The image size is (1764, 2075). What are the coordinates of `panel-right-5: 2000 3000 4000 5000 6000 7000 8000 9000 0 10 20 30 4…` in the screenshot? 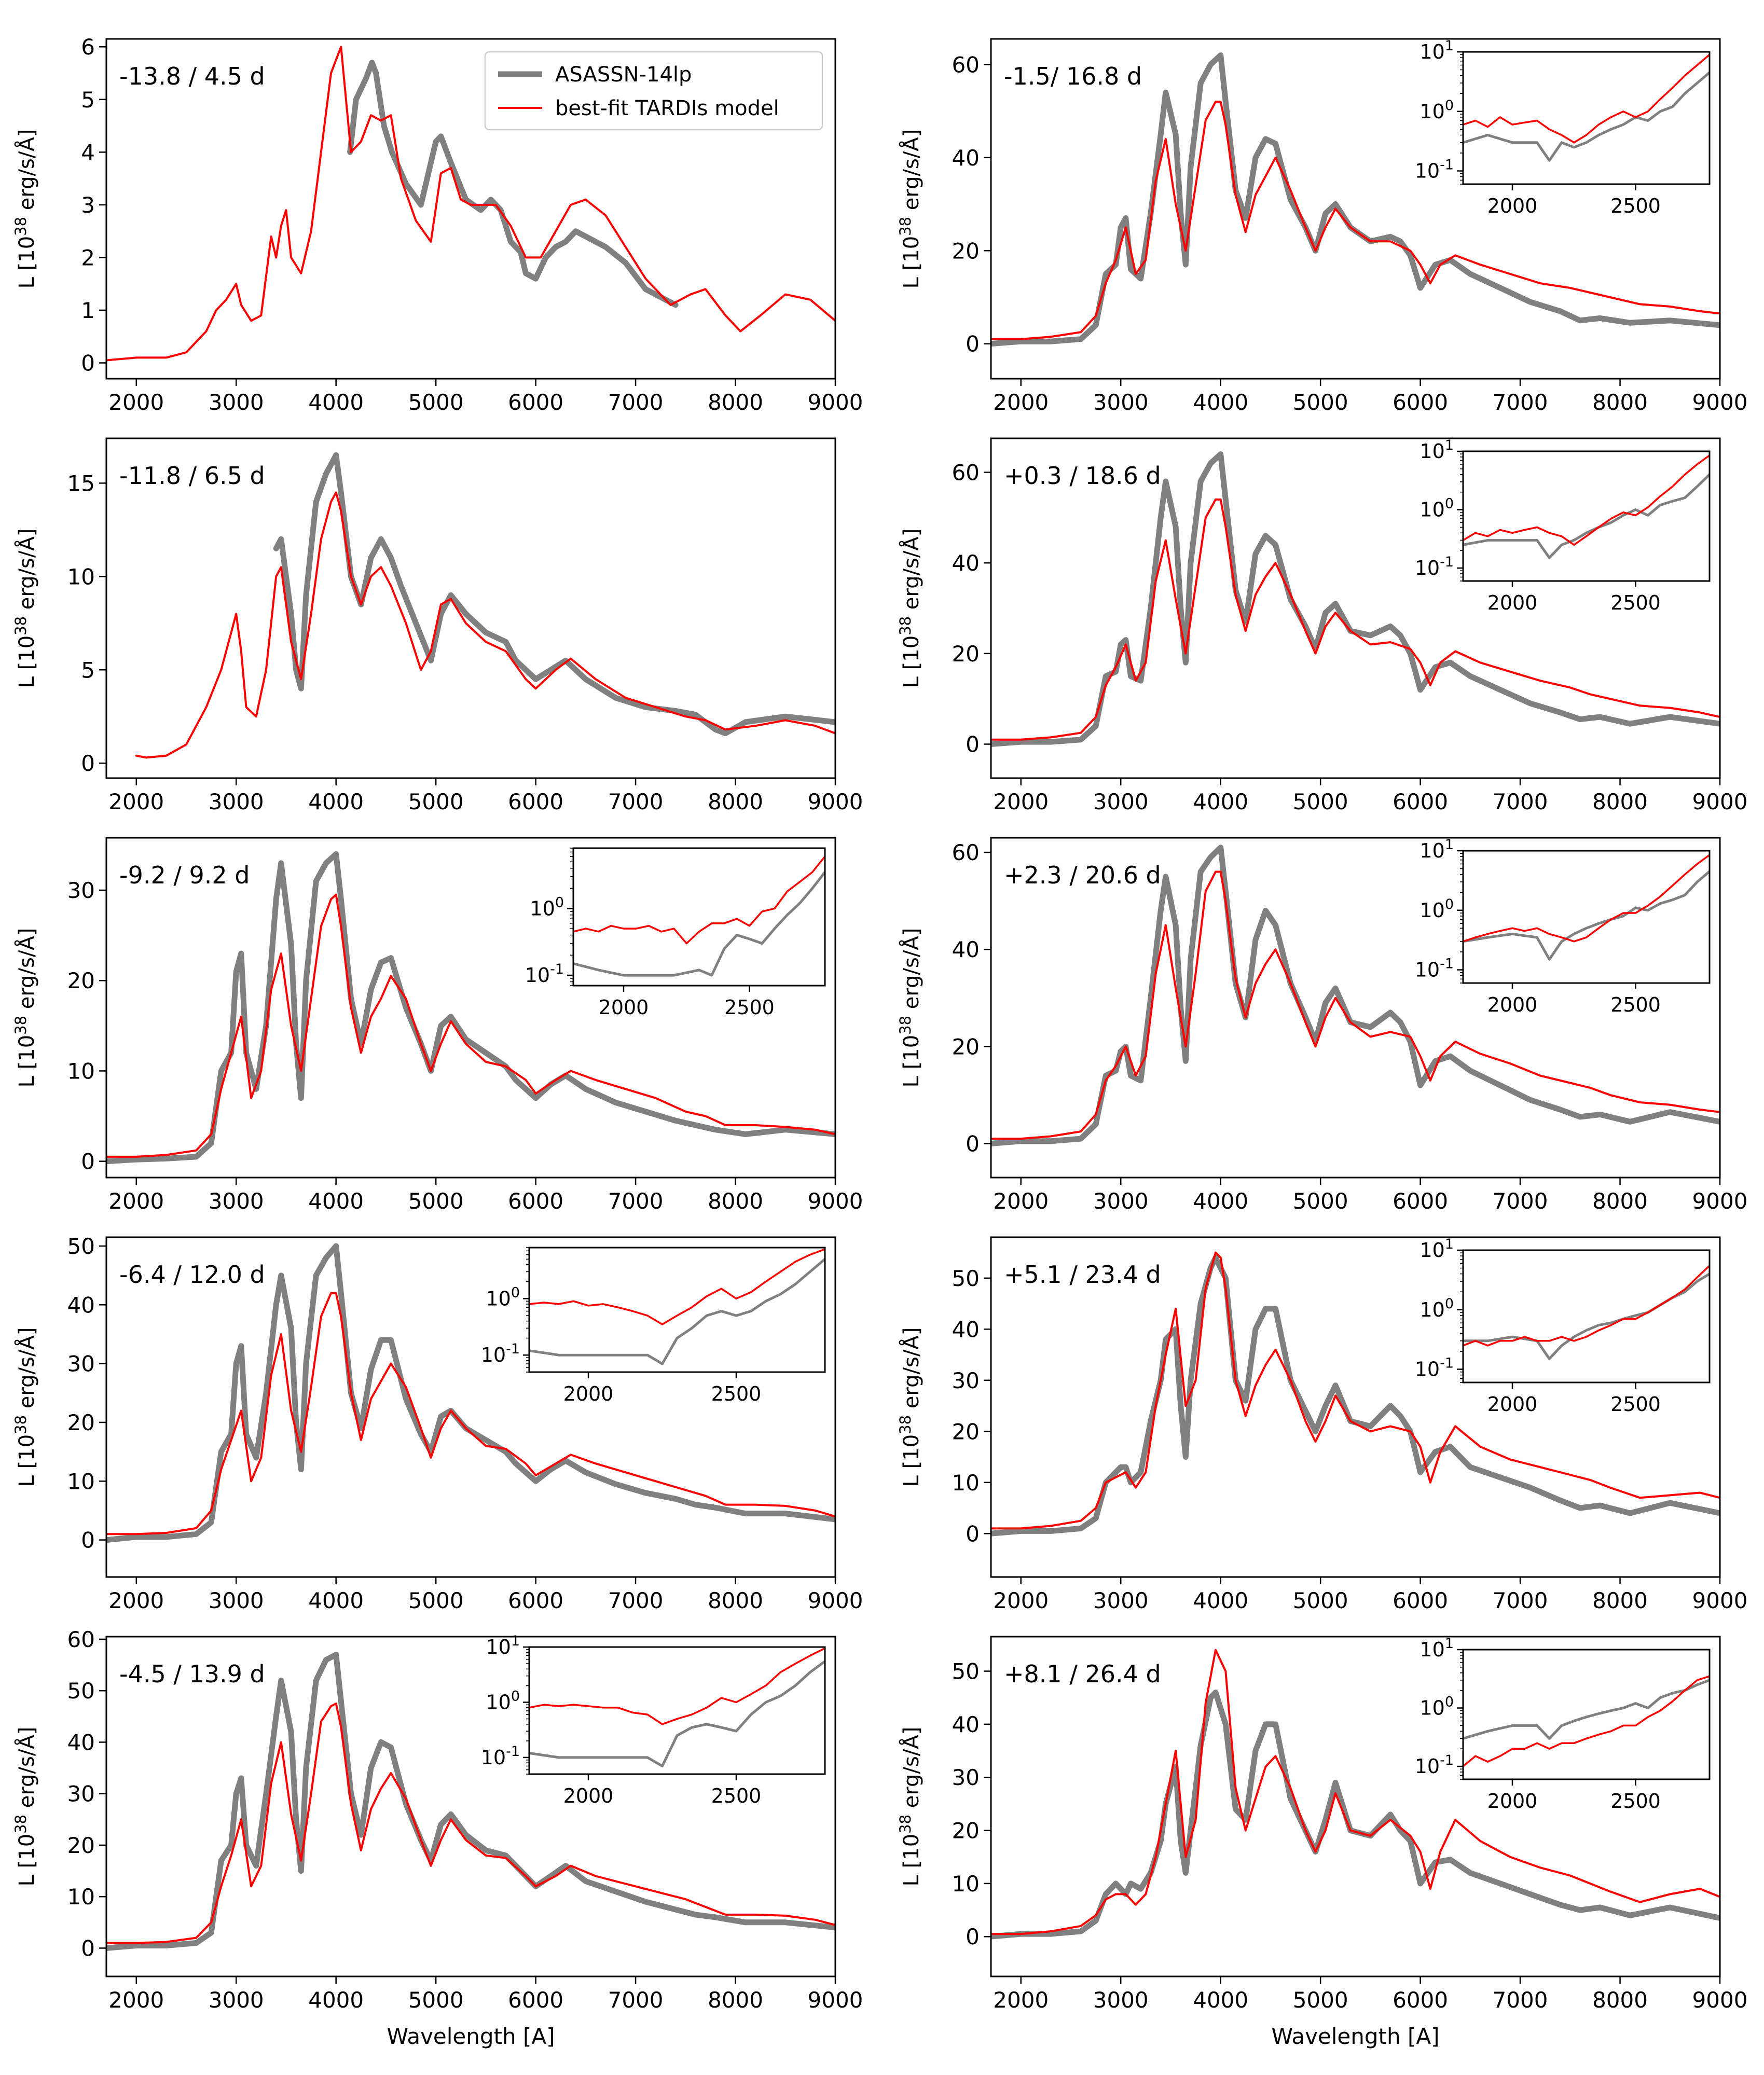 It's located at (1322, 1842).